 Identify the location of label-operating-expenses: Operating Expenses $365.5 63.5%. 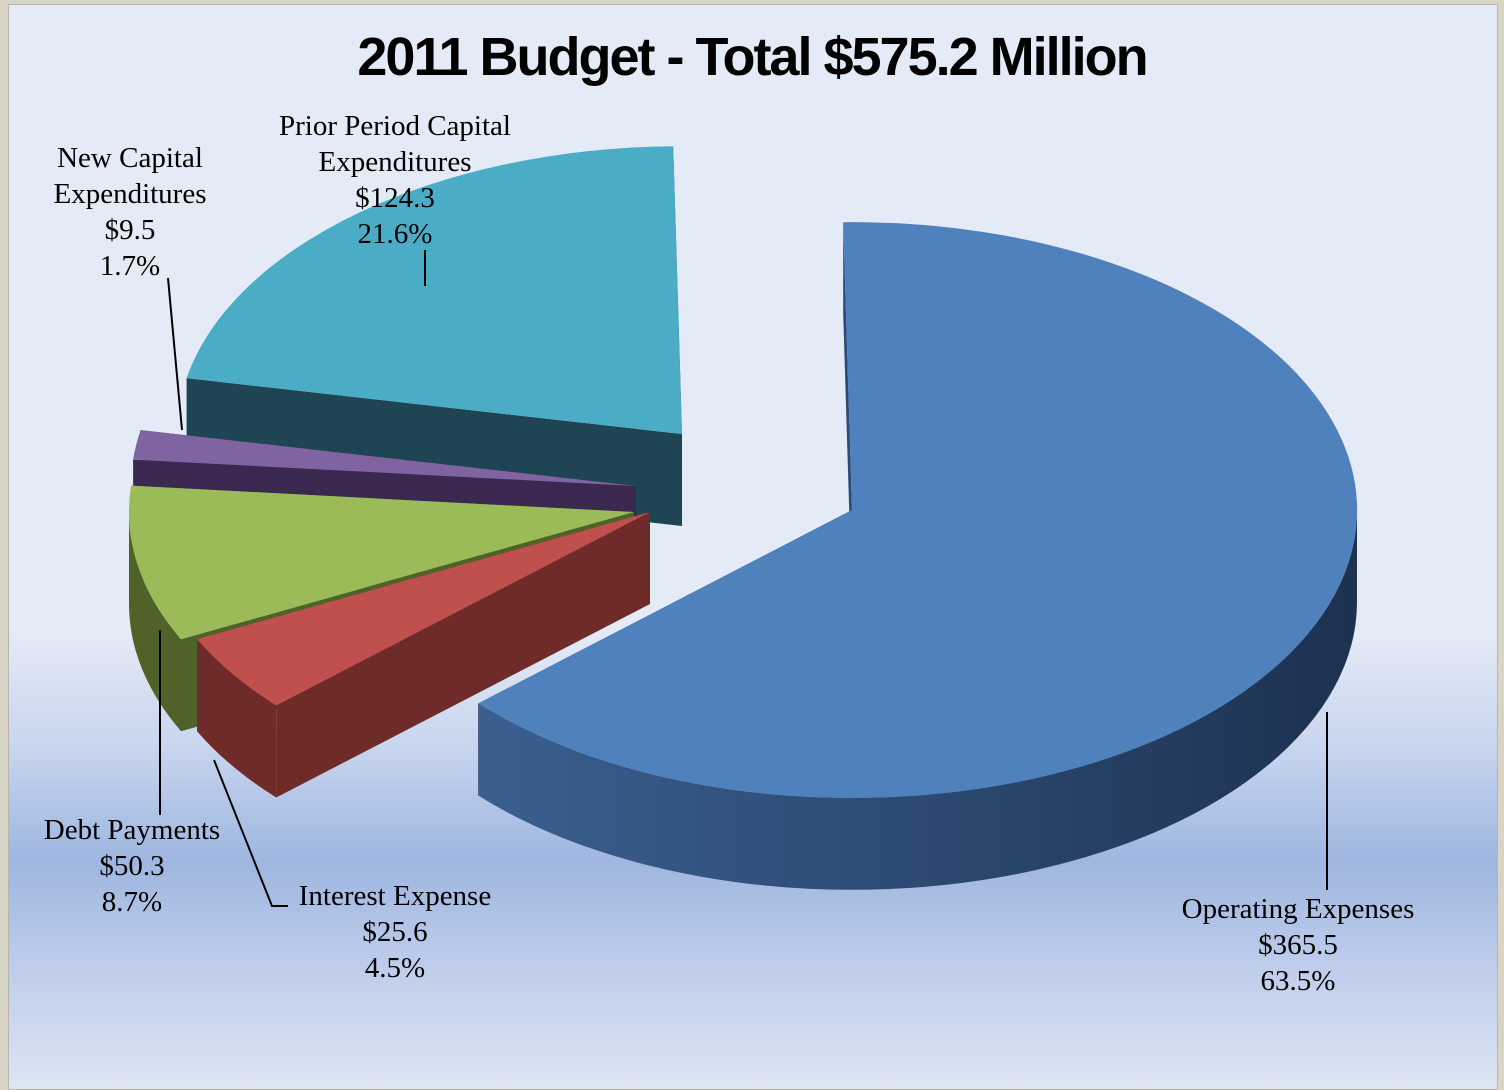
(1298, 945).